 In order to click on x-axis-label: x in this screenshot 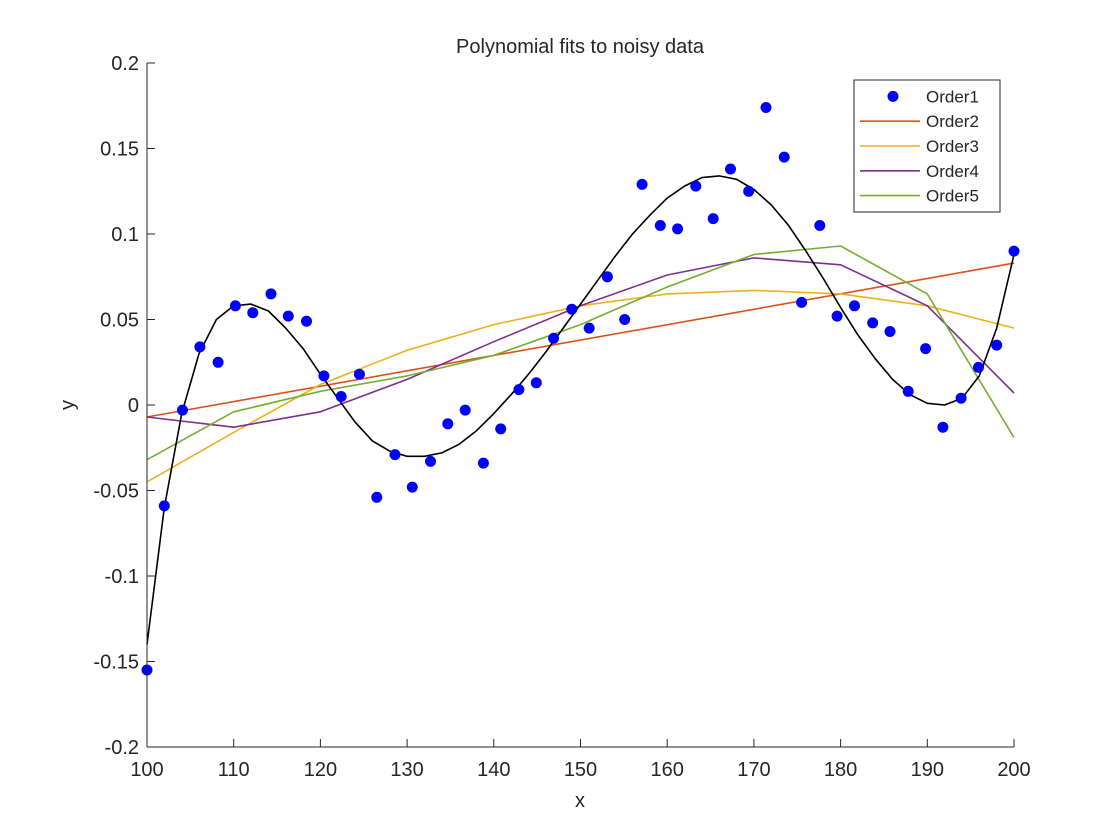, I will do `click(580, 801)`.